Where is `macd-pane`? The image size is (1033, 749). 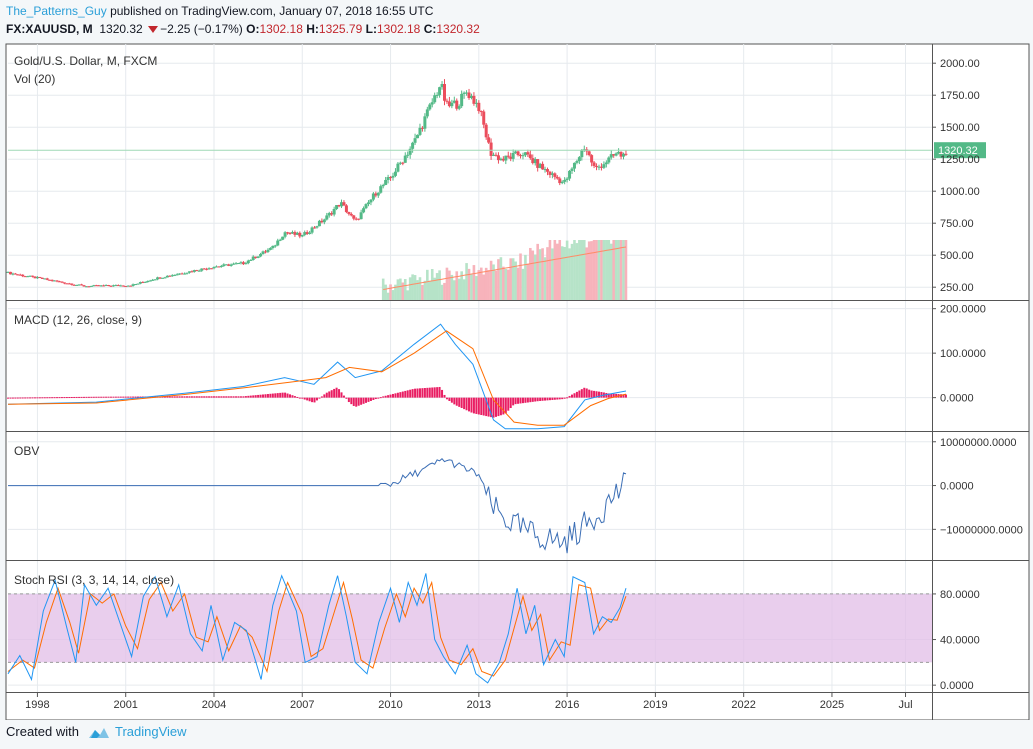 macd-pane is located at coordinates (317, 376).